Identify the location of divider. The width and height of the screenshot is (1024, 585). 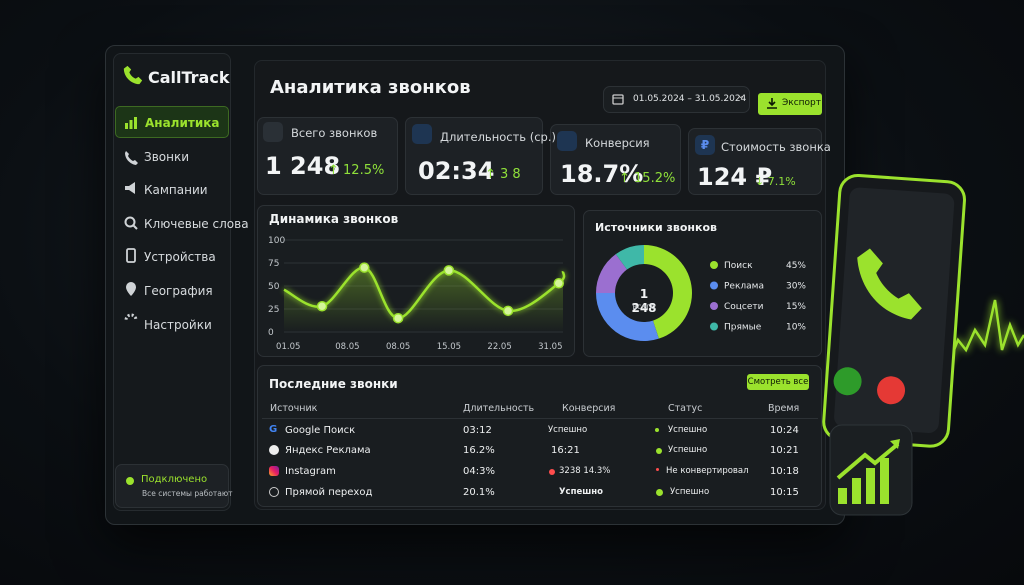
(540, 418).